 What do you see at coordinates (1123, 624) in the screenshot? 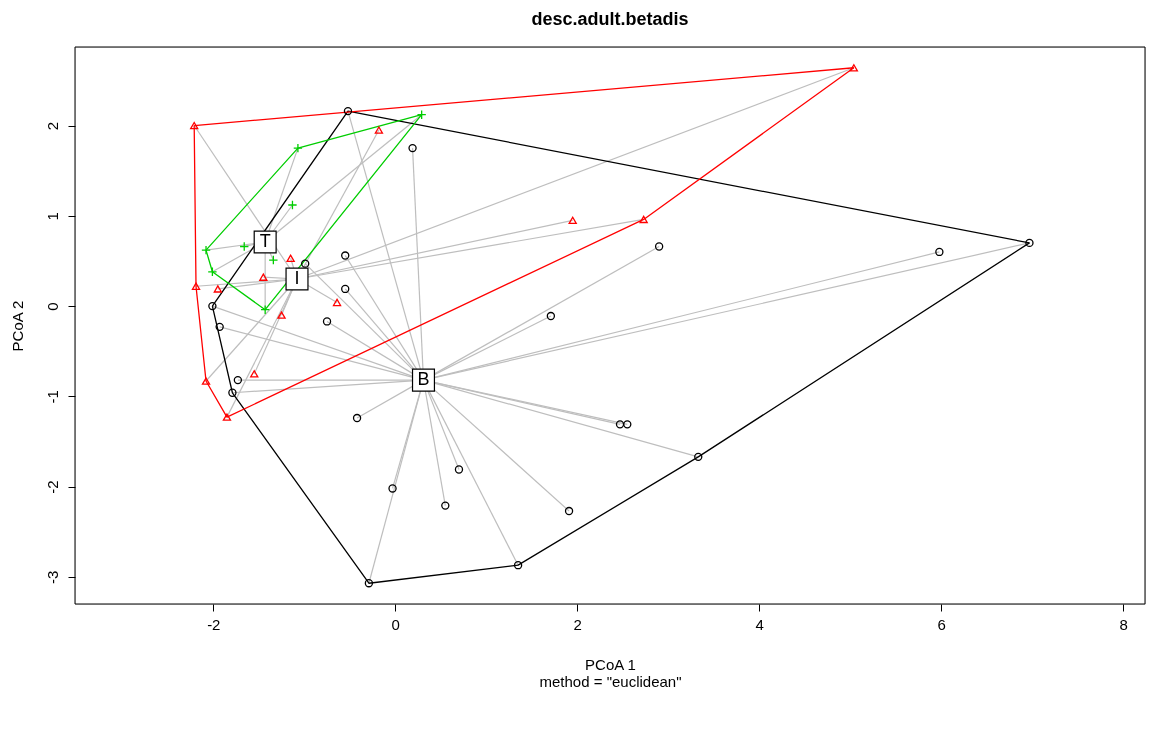
I see `x-tick-label: 8` at bounding box center [1123, 624].